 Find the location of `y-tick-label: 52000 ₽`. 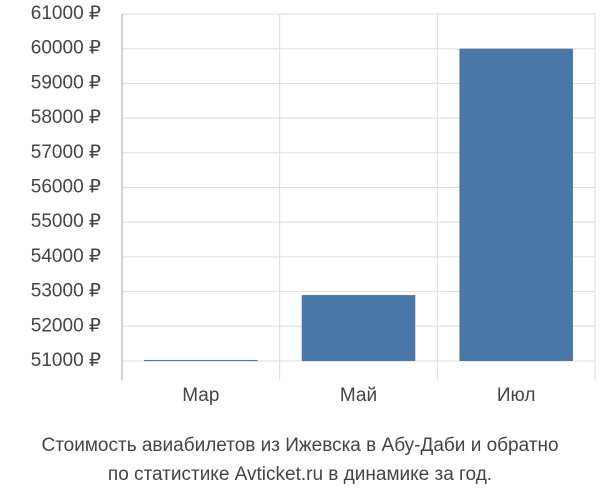

y-tick-label: 52000 ₽ is located at coordinates (66, 325).